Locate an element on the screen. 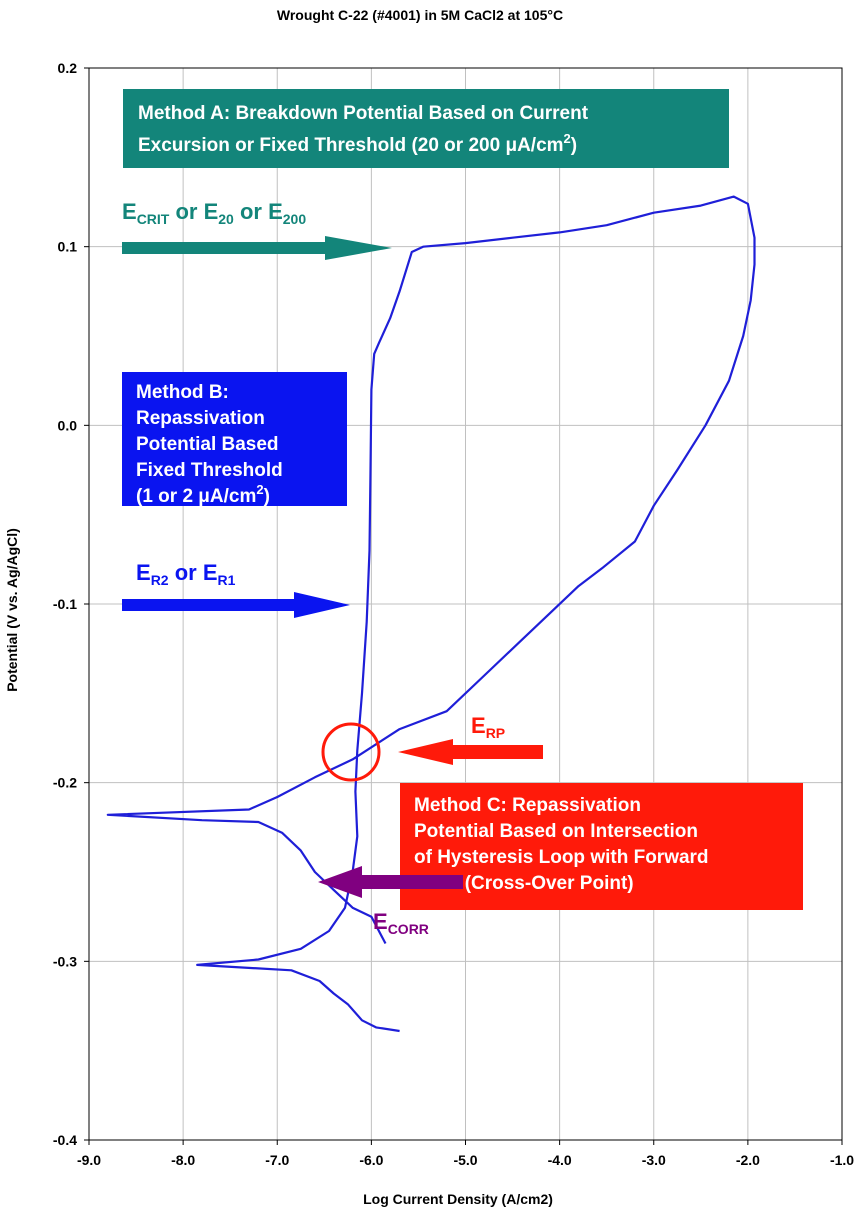  y-tick-label: 0.1 is located at coordinates (68, 247).